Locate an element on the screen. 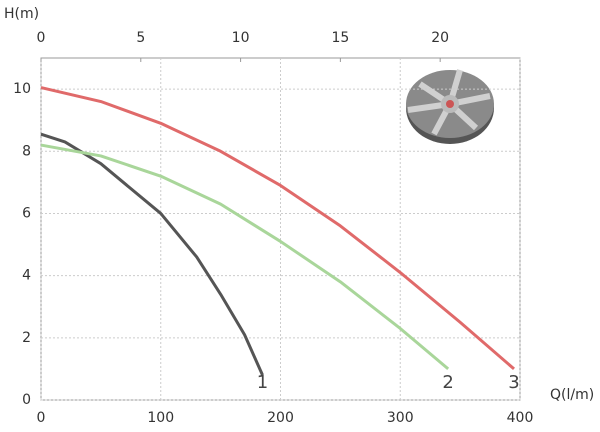  series-label: 2 is located at coordinates (447, 382).